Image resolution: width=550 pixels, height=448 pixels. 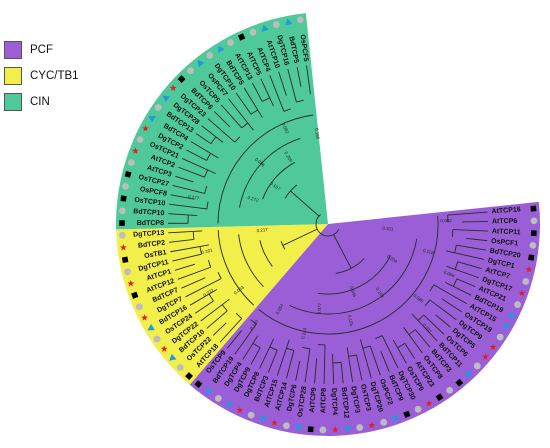 I want to click on leaf-label: AtTCP8, so click(x=324, y=401).